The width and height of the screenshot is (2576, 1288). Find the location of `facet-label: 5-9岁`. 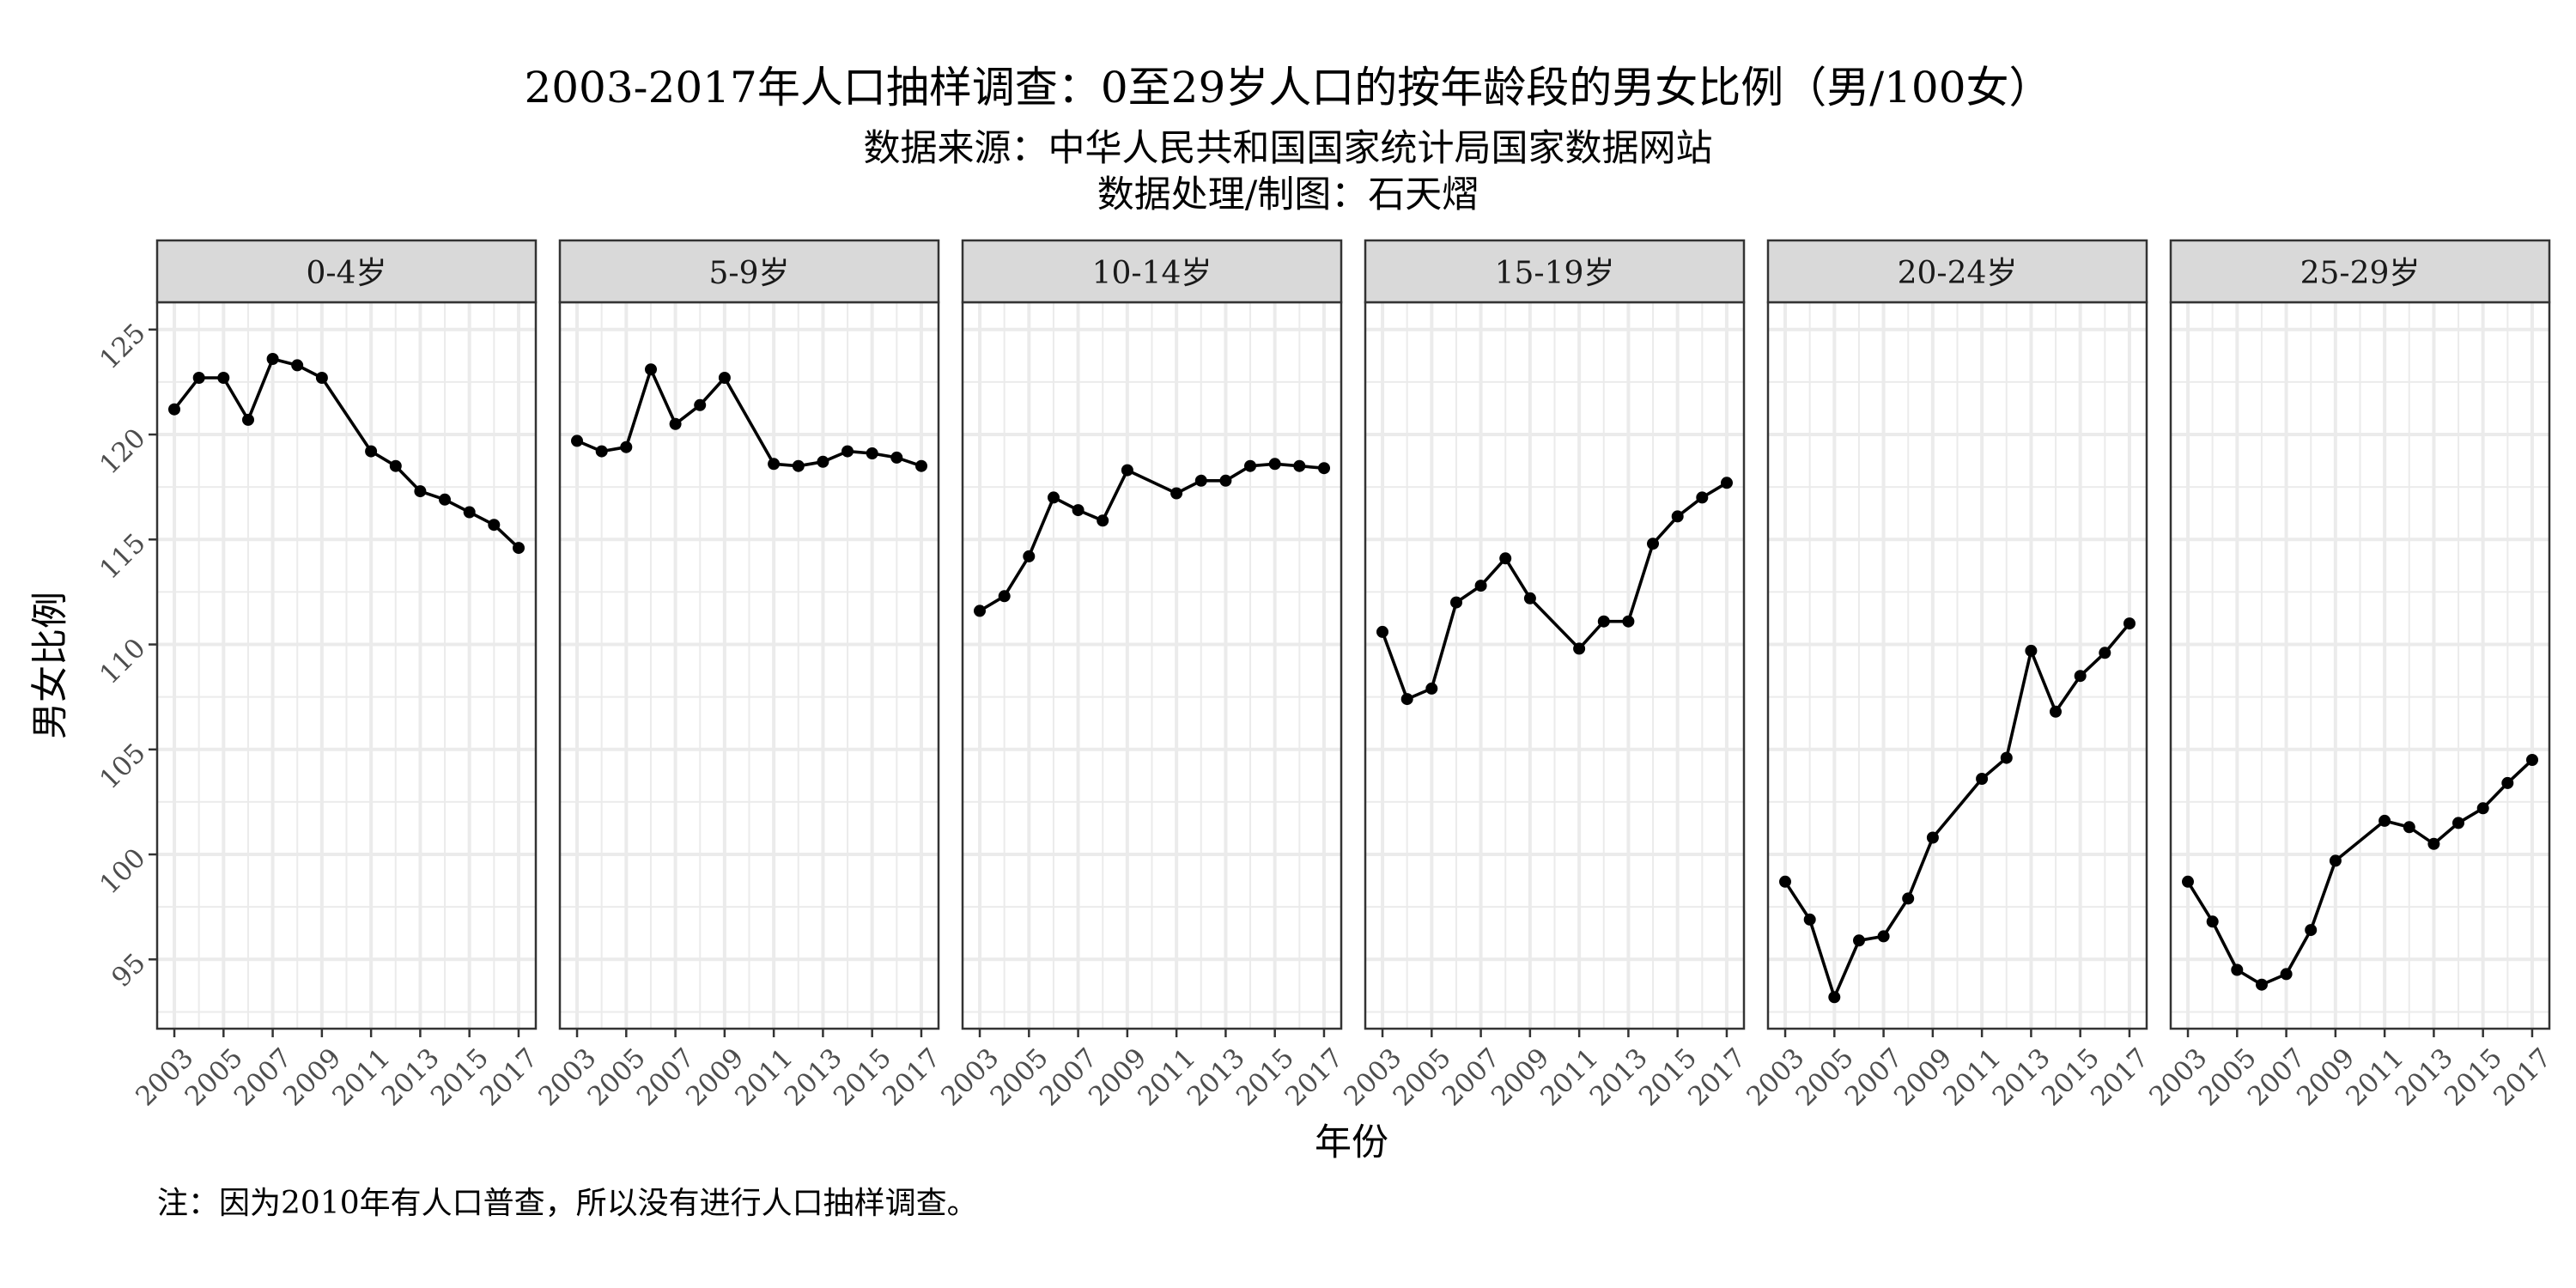

facet-label: 5-9岁 is located at coordinates (749, 273).